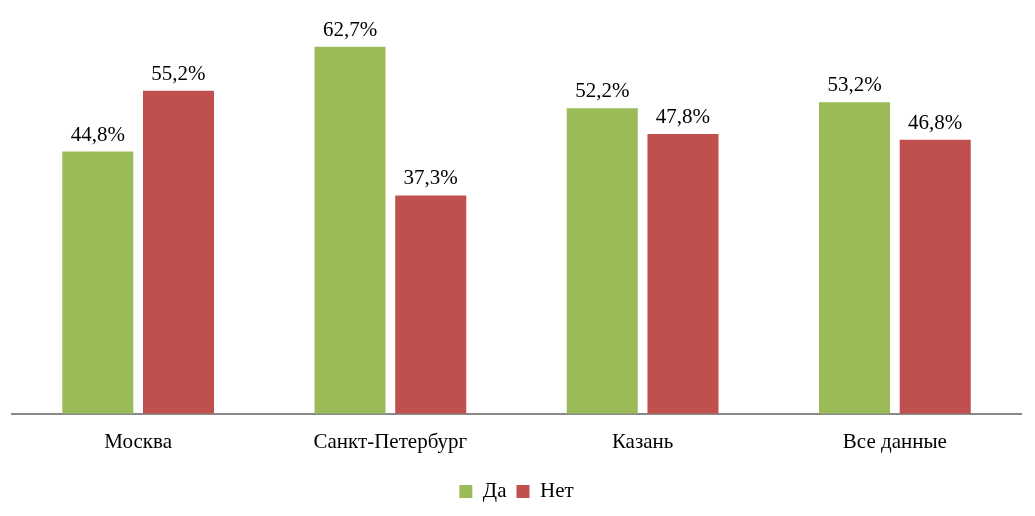  I want to click on data-label: 37,3%, so click(430, 177).